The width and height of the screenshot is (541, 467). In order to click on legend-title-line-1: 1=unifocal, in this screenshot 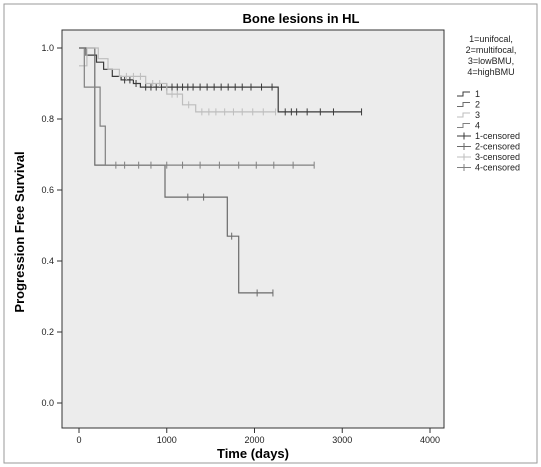, I will do `click(491, 39)`.